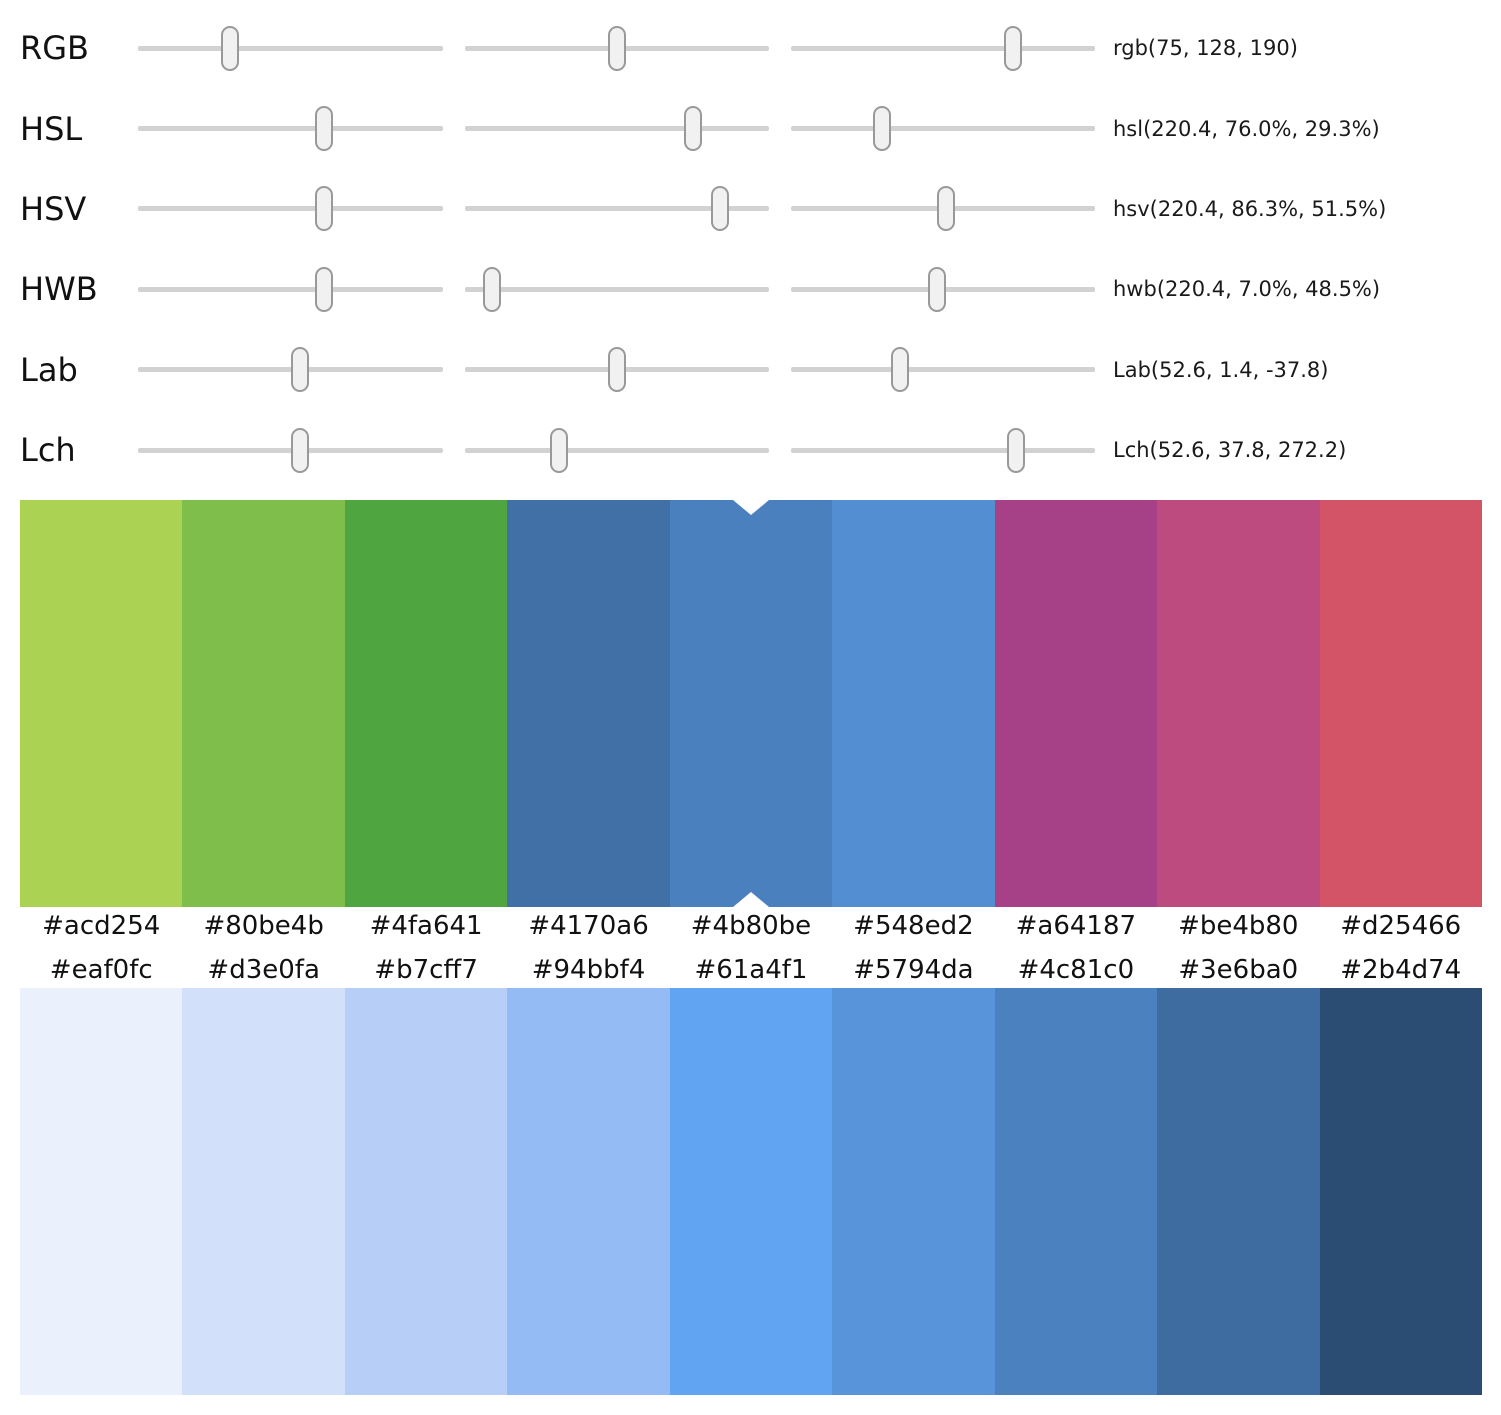 The image size is (1501, 1415). I want to click on hex-code-label: #acd254, so click(101, 926).